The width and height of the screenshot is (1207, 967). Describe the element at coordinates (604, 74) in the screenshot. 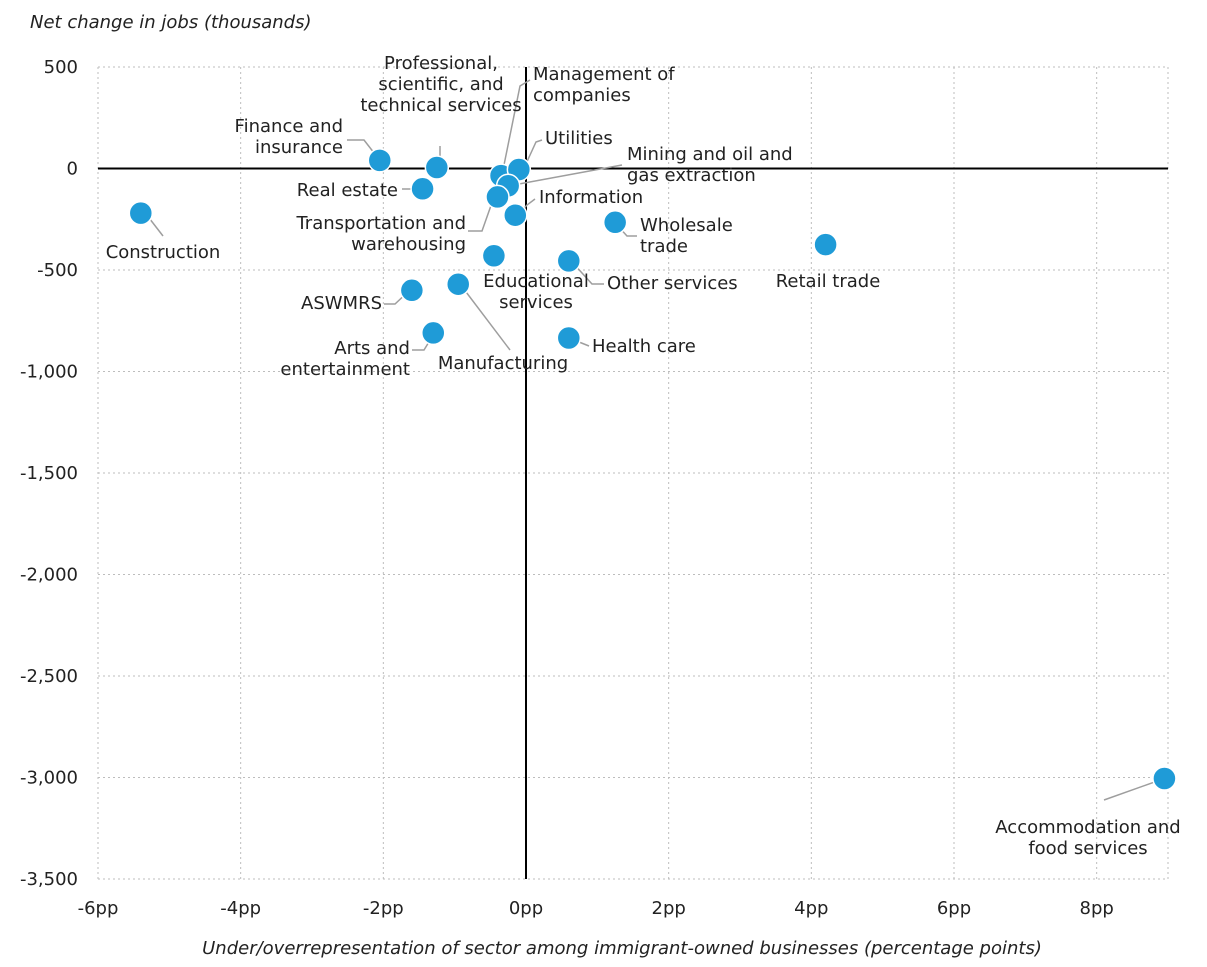

I see `point-label-line: Management of` at that location.